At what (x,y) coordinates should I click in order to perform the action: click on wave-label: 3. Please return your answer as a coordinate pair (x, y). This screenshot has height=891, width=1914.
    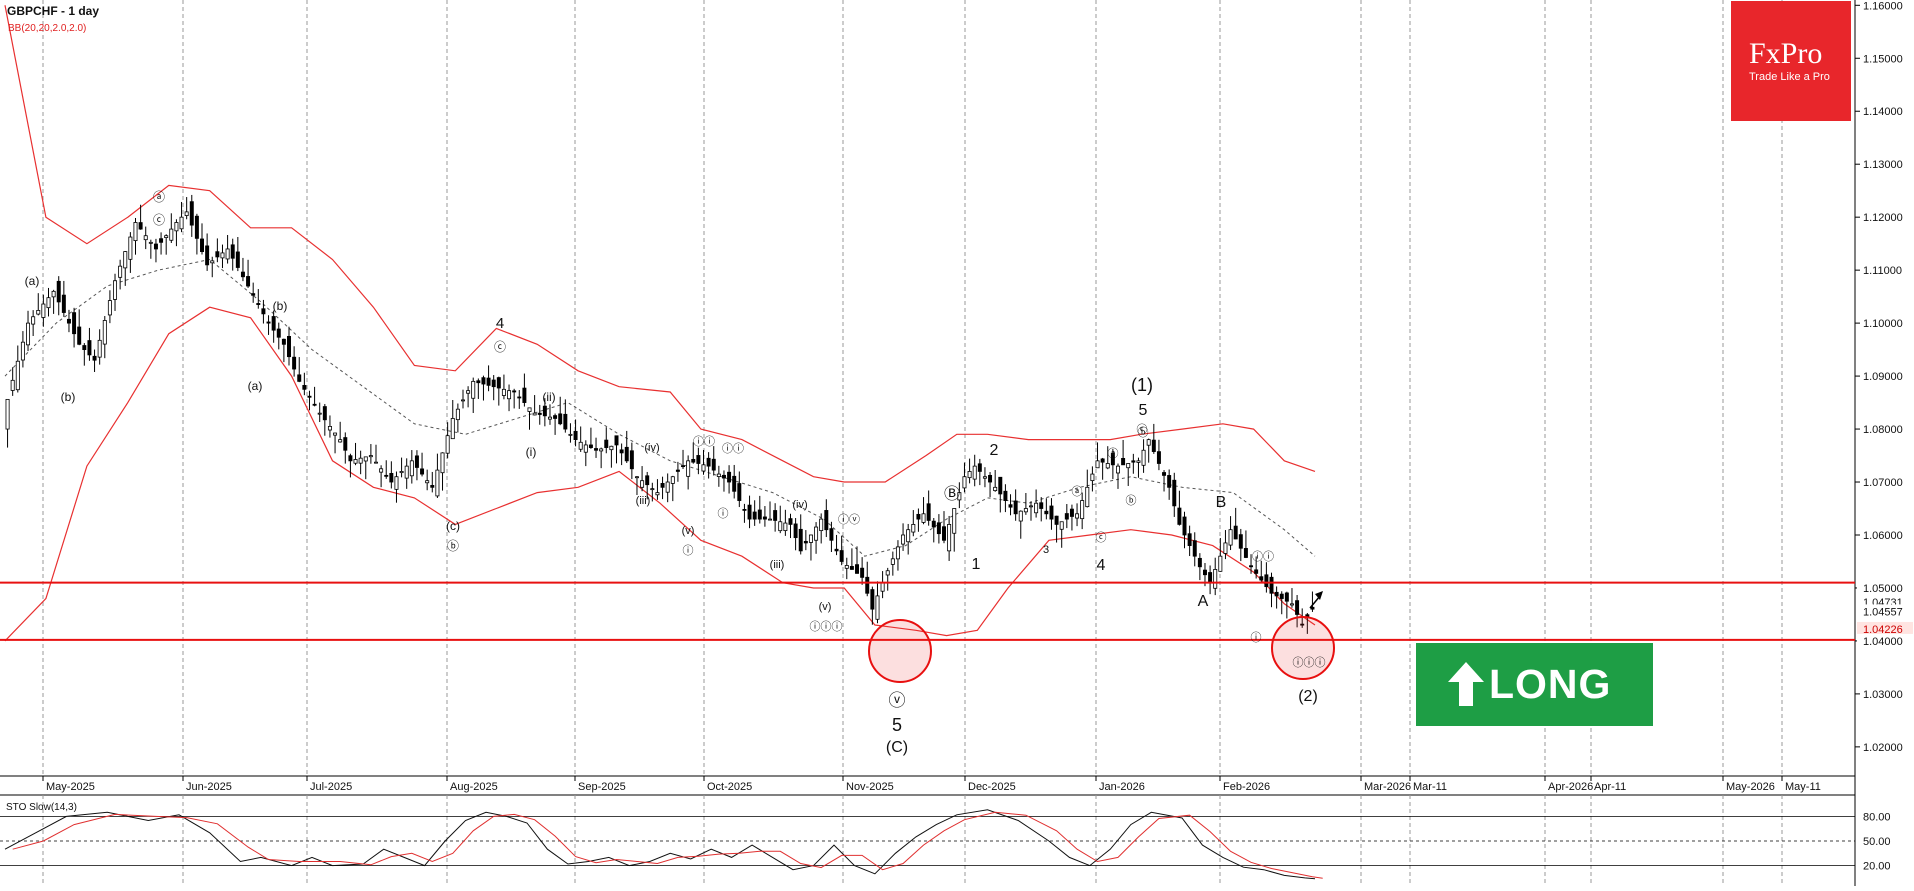
    Looking at the image, I should click on (1046, 550).